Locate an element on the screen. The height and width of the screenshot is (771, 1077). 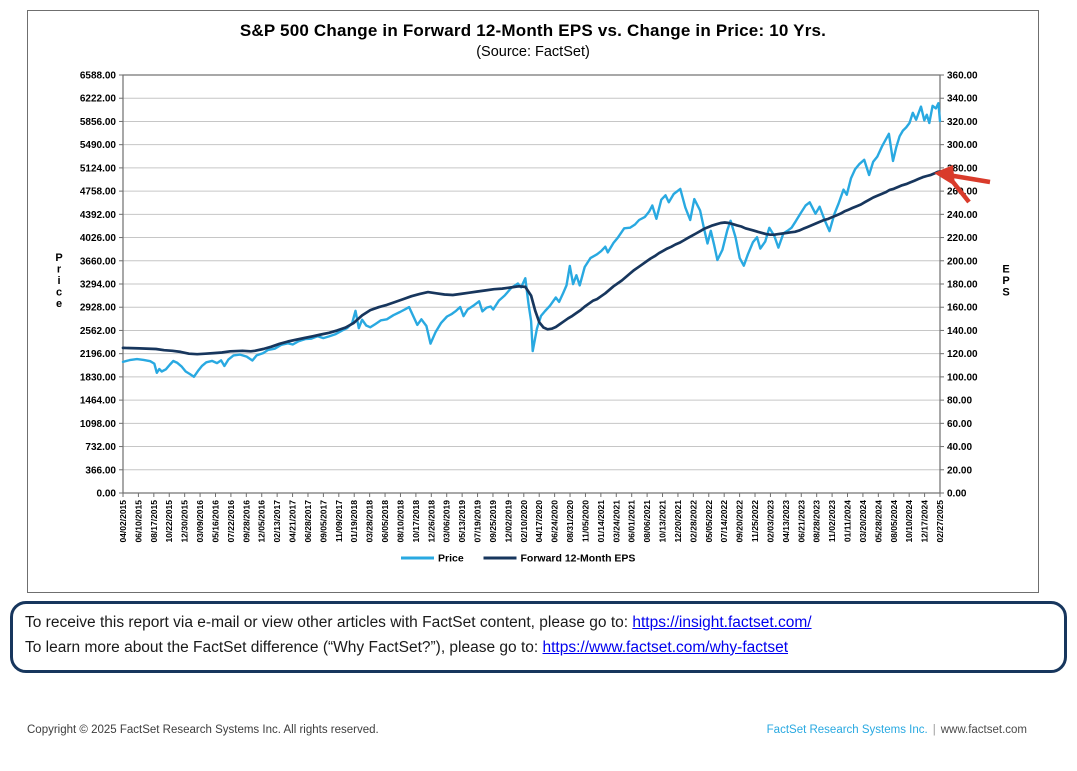
right-axis-tick-label: 160.00 is located at coordinates (962, 308).